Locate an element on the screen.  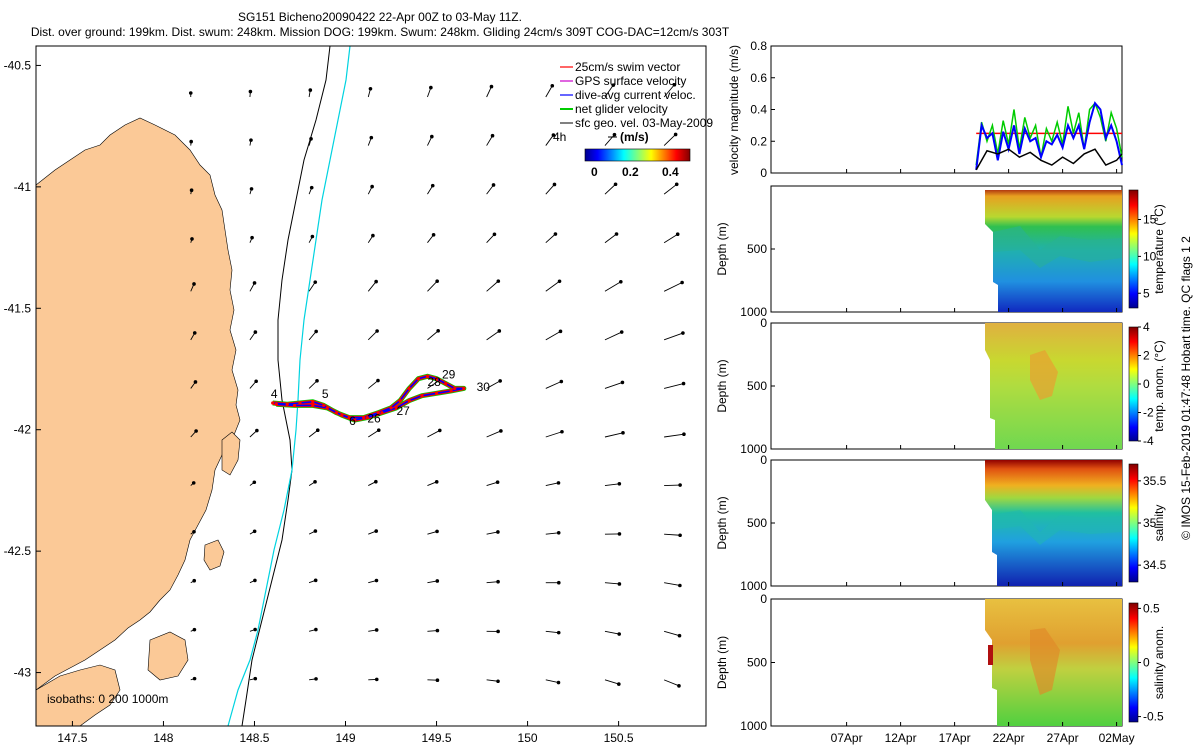
velocity-y-axis: 0 0.2 0.4 0.6 0.8 is located at coordinates (762, 109).